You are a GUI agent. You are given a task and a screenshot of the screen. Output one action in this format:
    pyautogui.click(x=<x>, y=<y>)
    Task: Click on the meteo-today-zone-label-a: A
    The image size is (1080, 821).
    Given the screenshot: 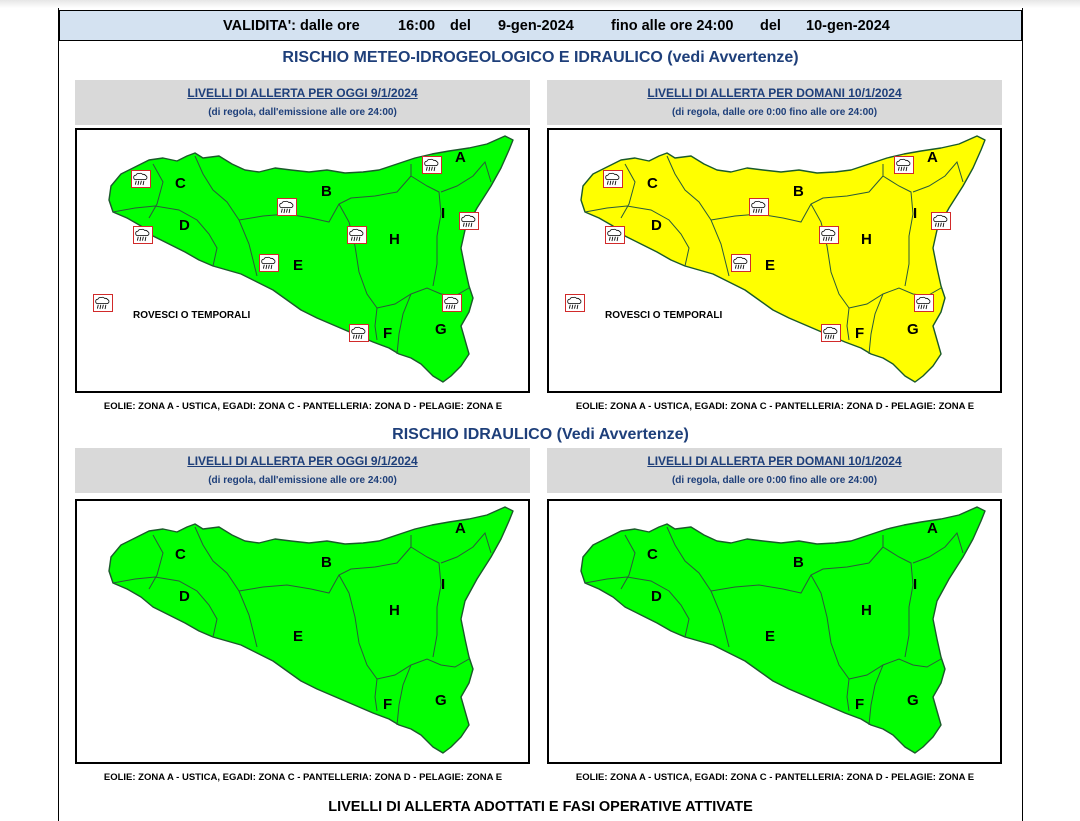 What is the action you would take?
    pyautogui.click(x=460, y=157)
    